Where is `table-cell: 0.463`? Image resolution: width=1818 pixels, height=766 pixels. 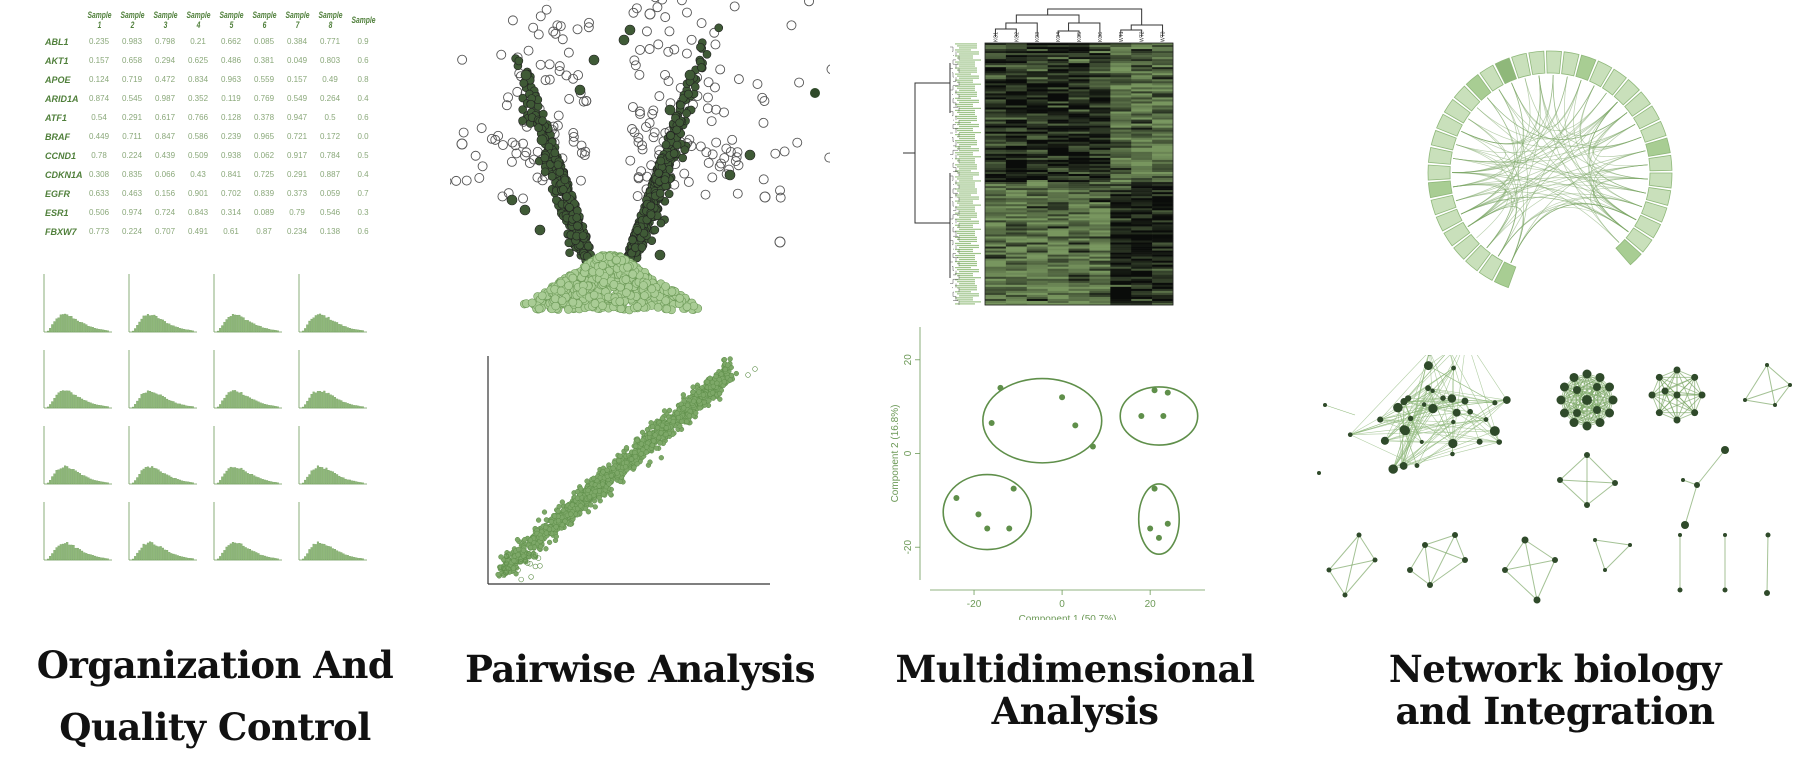
table-cell: 0.463 is located at coordinates (132, 193).